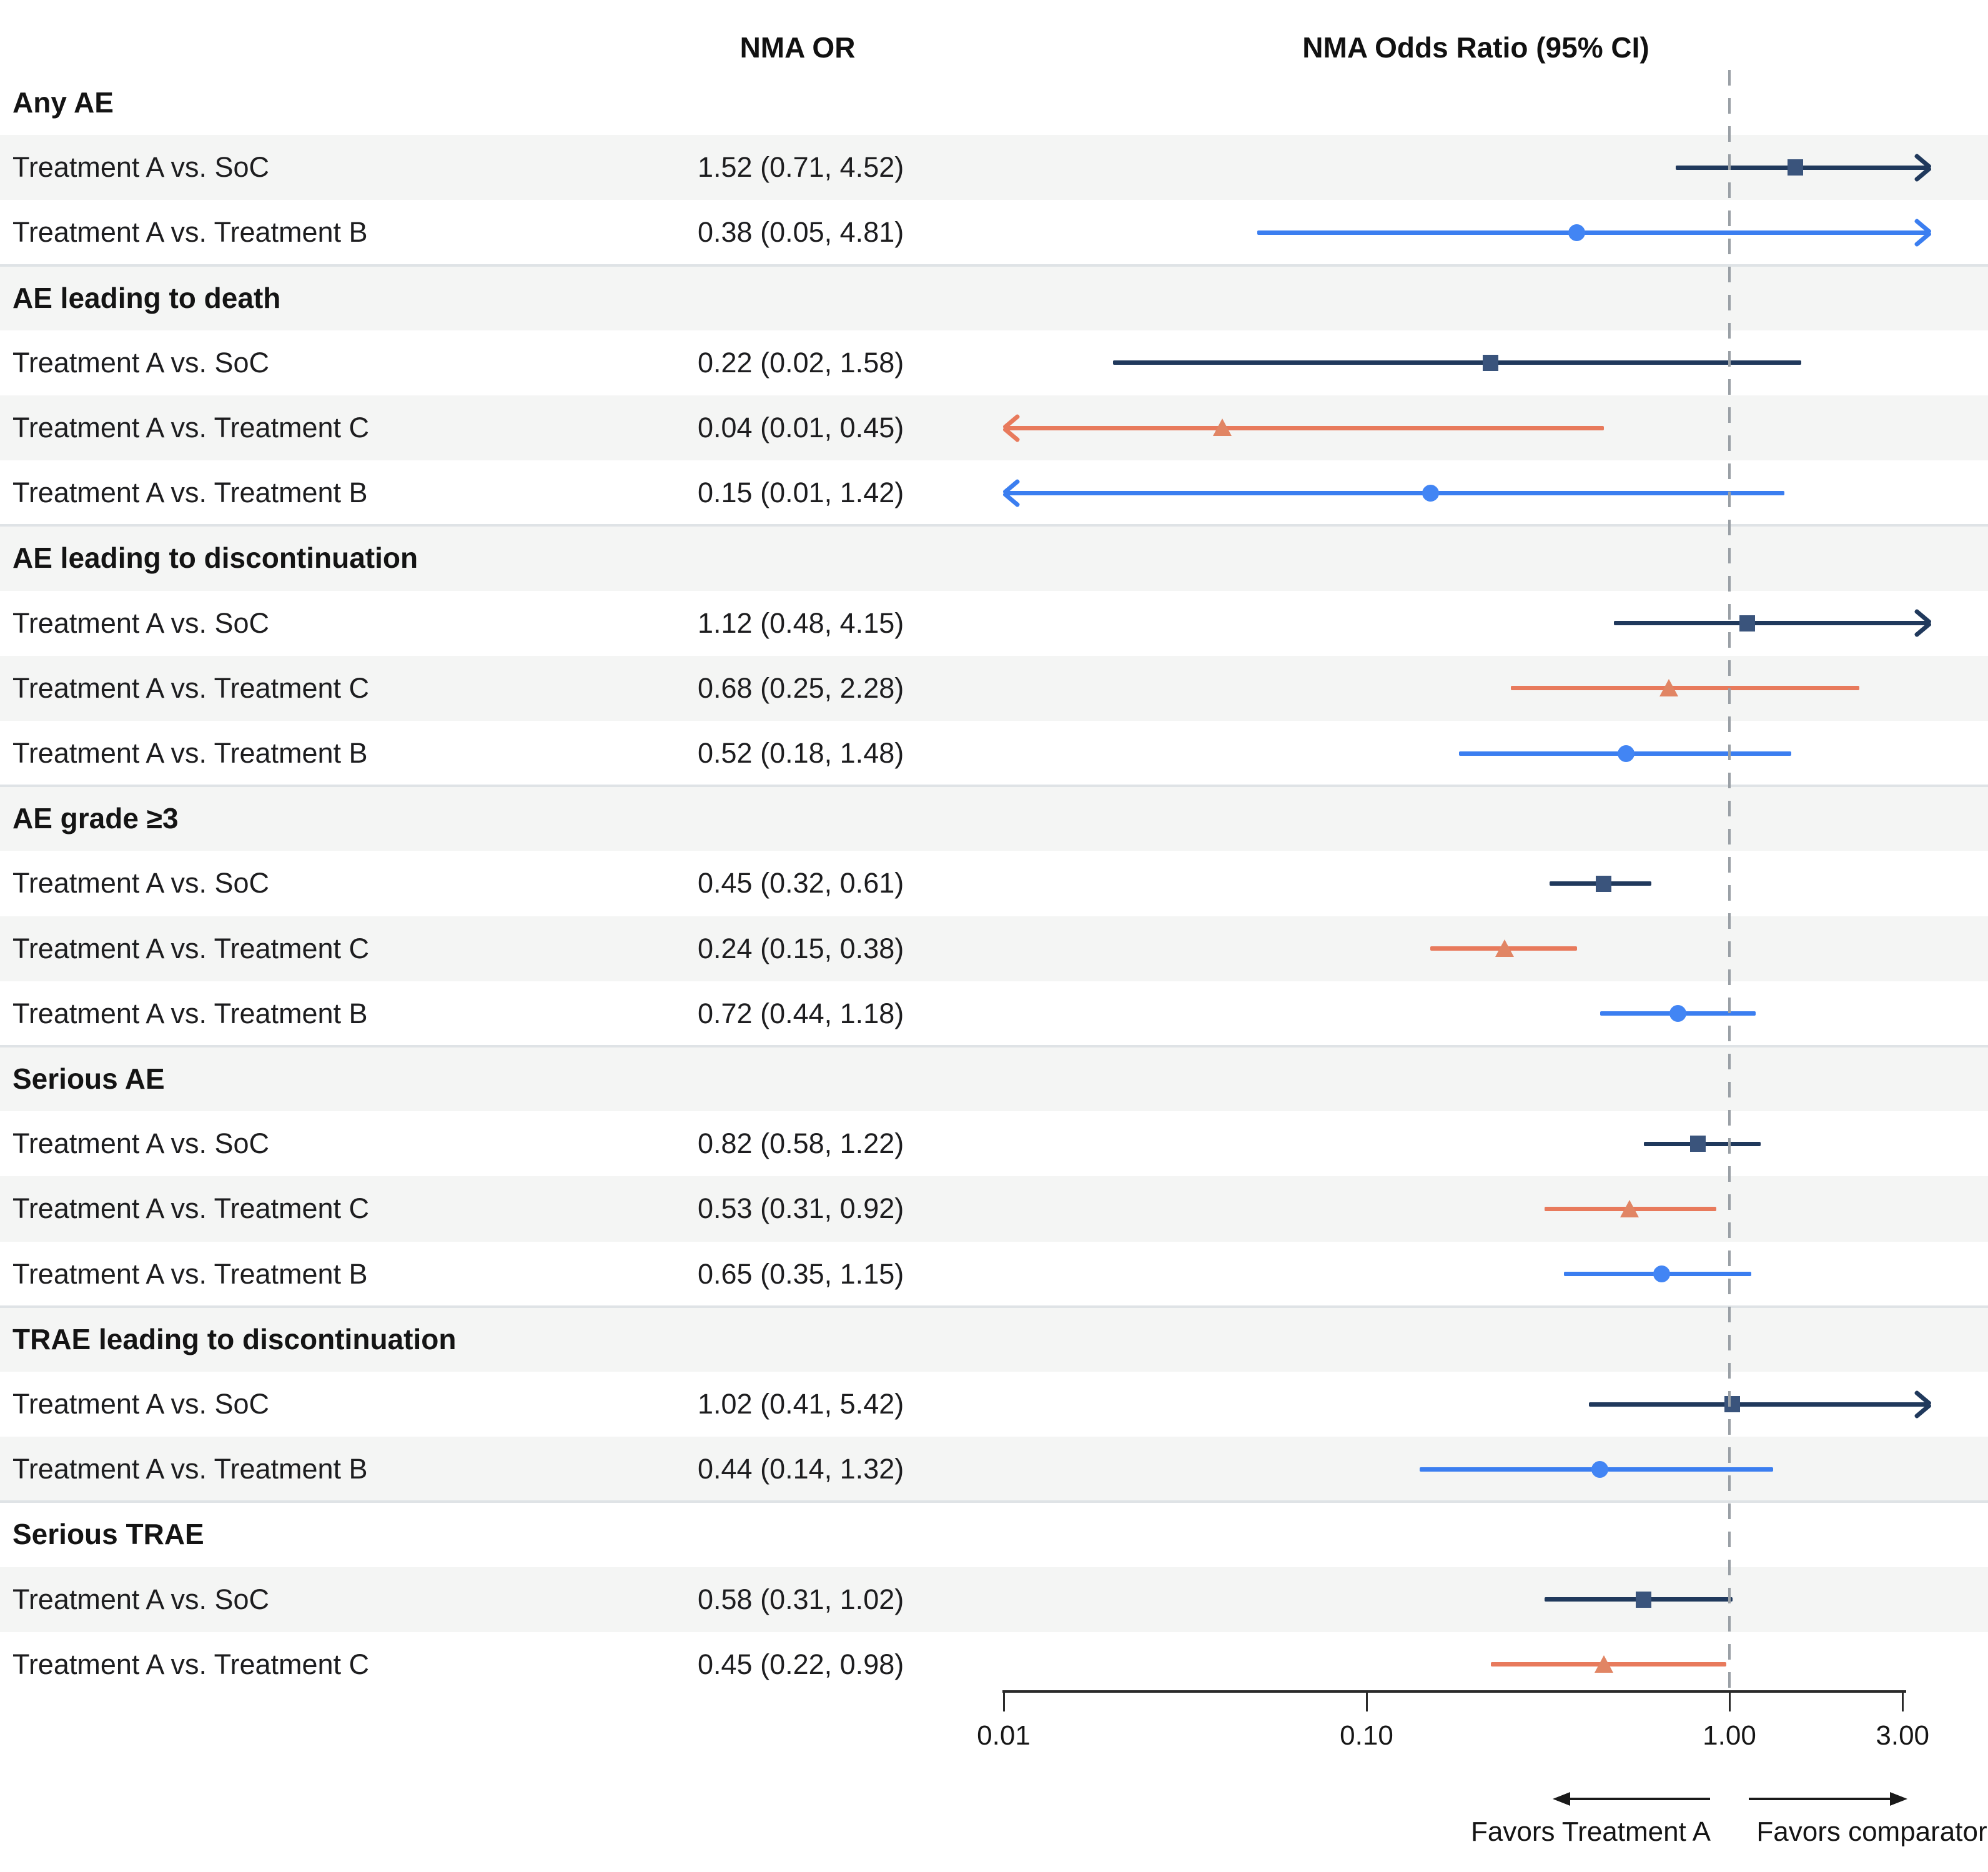 The height and width of the screenshot is (1872, 1988). I want to click on group-label: AE leading to death, so click(146, 298).